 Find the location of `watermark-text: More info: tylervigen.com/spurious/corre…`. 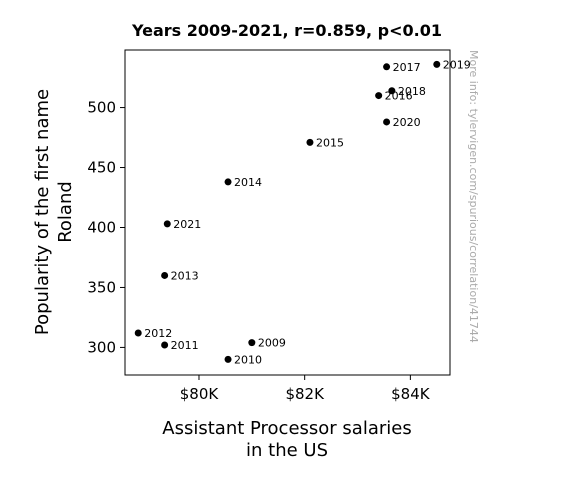

watermark-text: More info: tylervigen.com/spurious/corre… is located at coordinates (473, 196).